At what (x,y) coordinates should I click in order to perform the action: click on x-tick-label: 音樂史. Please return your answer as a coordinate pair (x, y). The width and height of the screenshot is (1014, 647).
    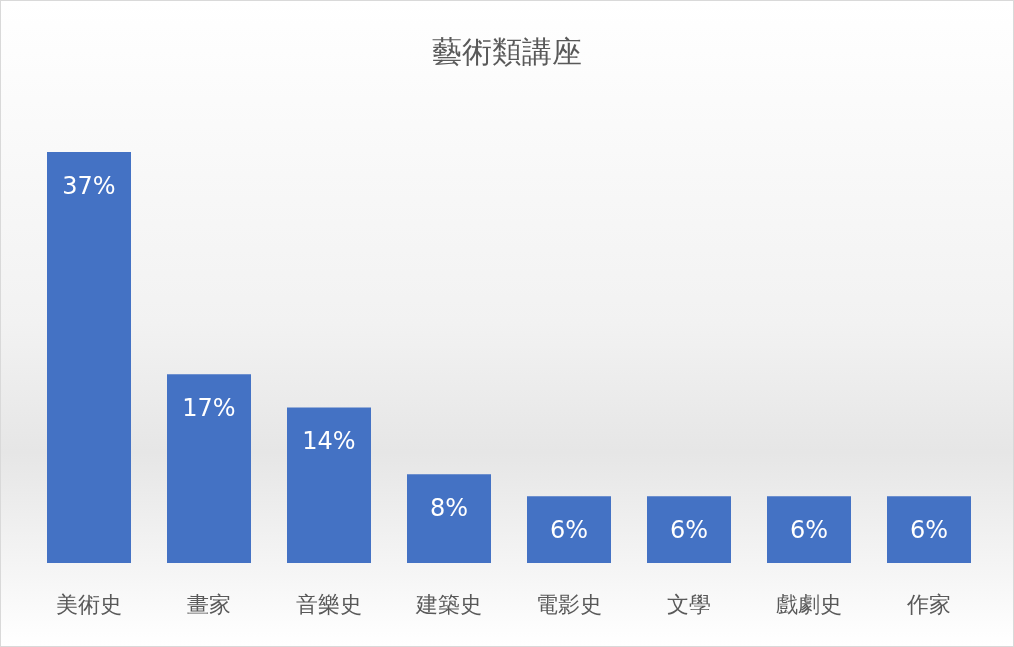
    Looking at the image, I should click on (329, 604).